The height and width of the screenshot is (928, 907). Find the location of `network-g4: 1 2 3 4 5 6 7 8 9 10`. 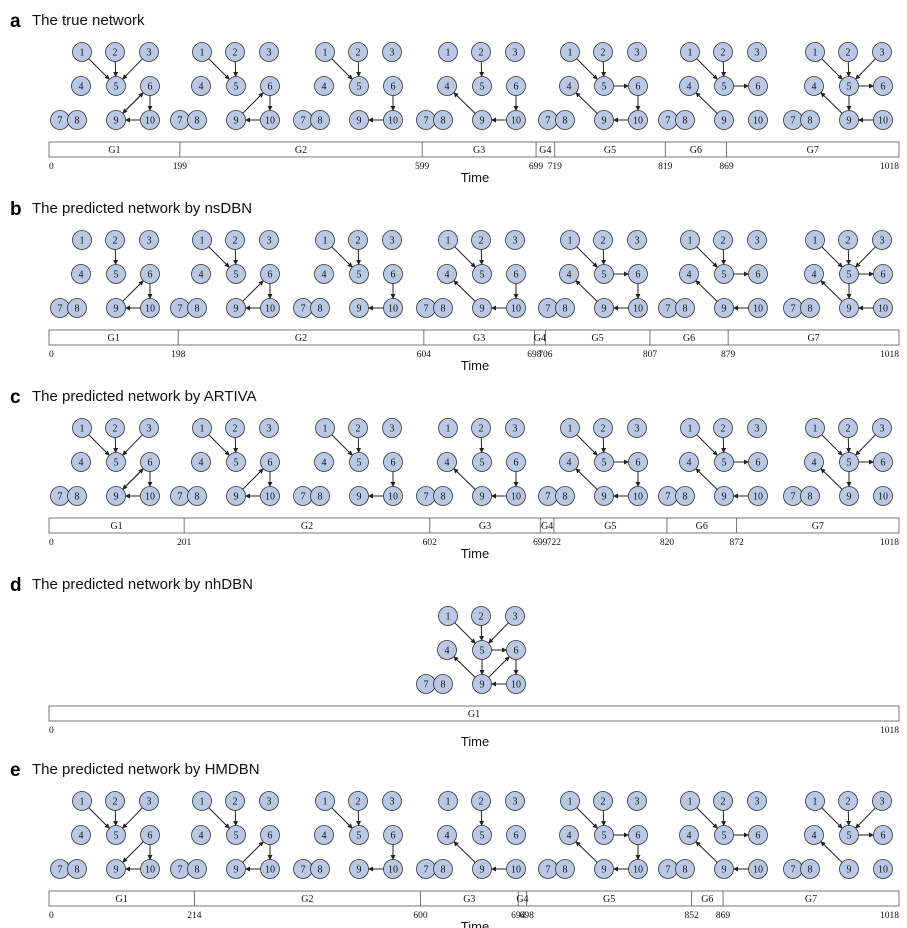

network-g4: 1 2 3 4 5 6 7 8 9 10 is located at coordinates (471, 462).